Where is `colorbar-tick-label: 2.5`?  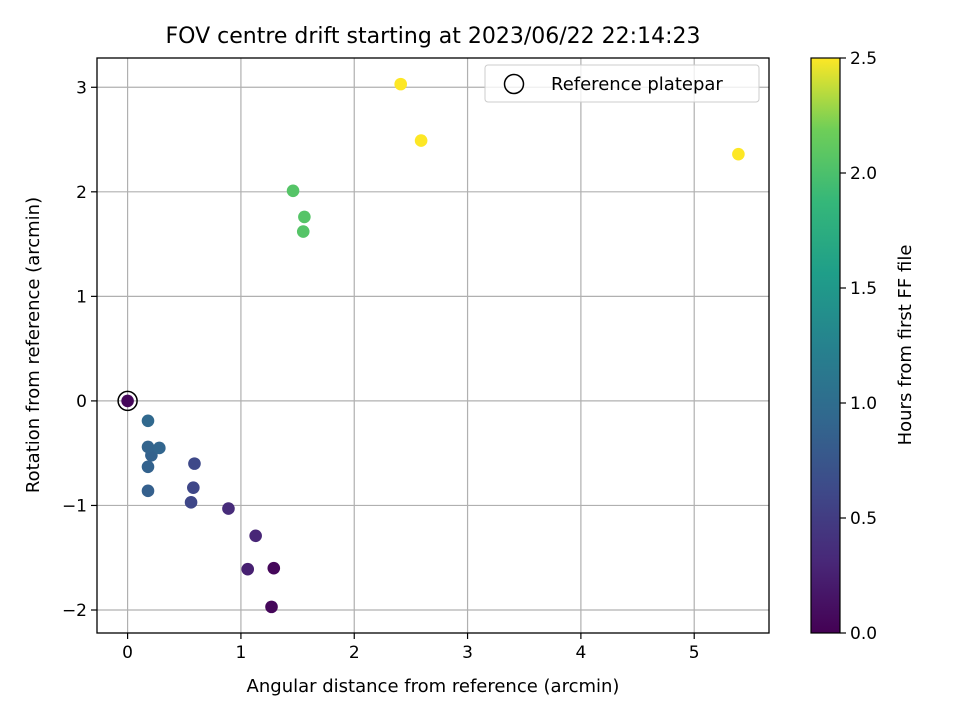 colorbar-tick-label: 2.5 is located at coordinates (863, 59).